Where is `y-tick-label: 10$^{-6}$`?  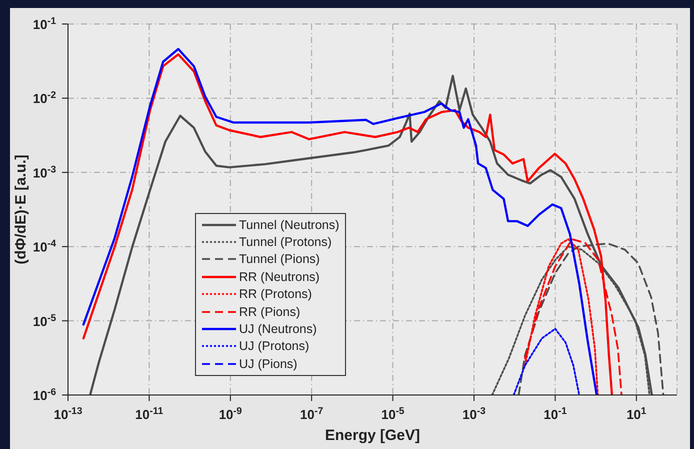
y-tick-label: 10$^{-6}$ is located at coordinates (44, 394).